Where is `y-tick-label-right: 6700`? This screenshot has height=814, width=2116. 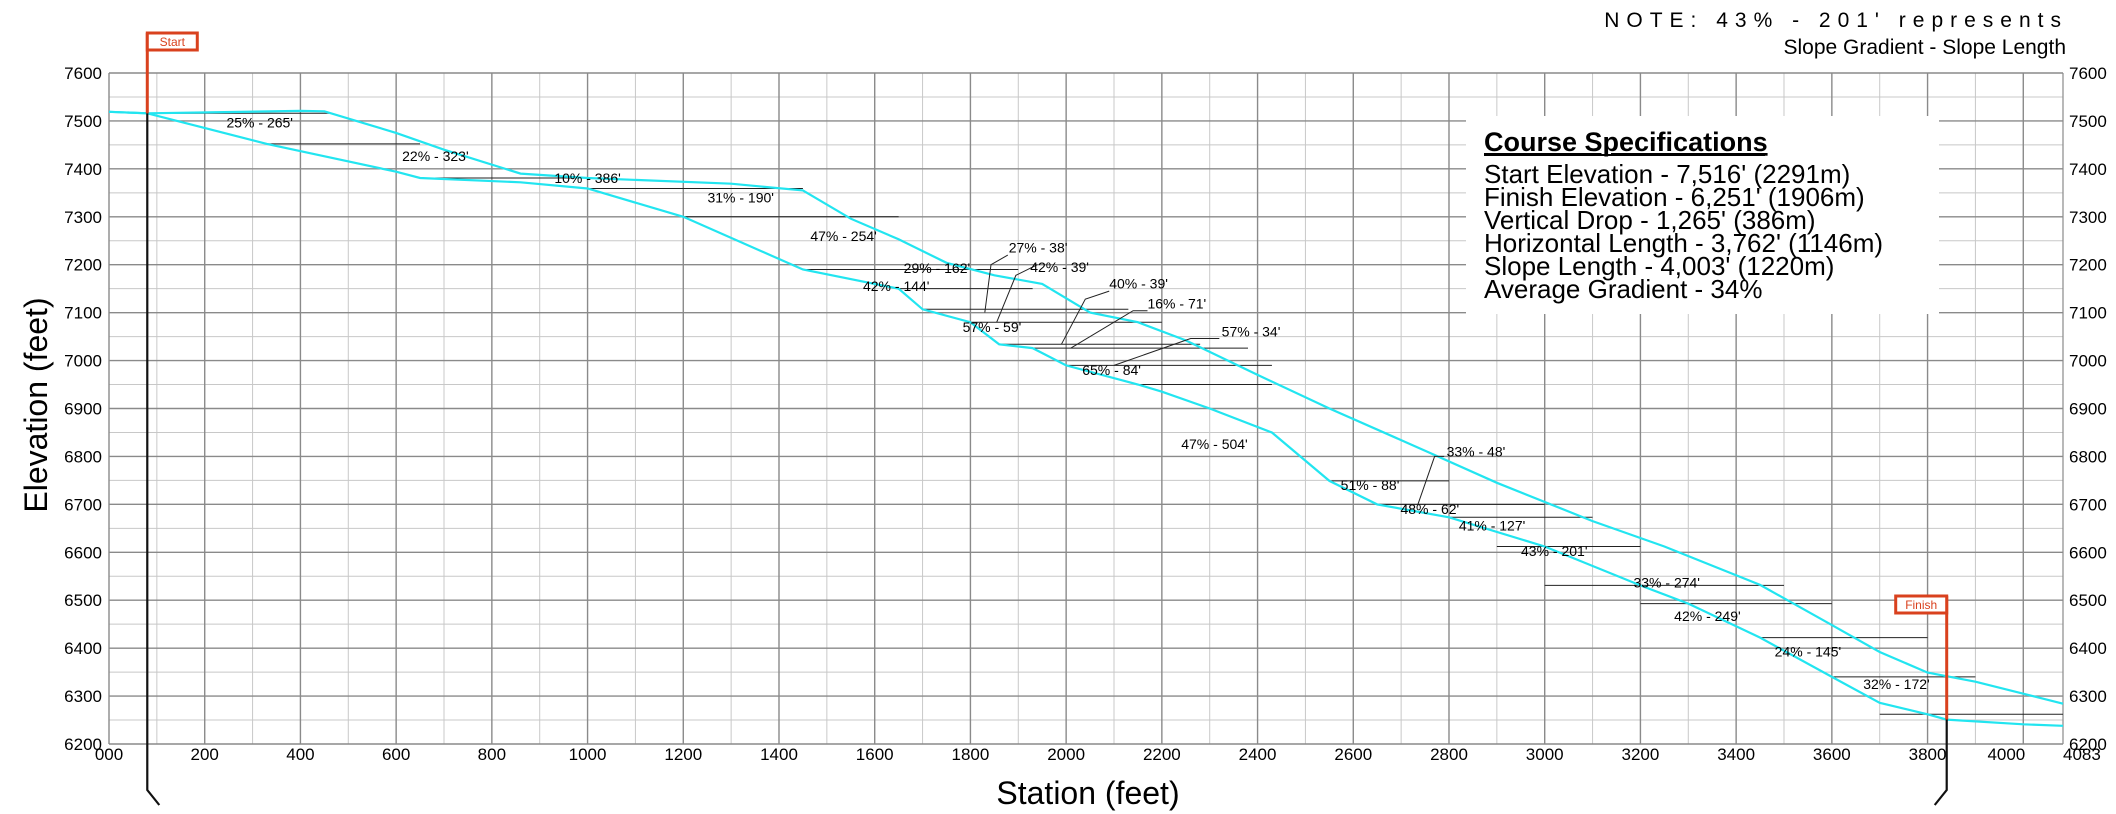
y-tick-label-right: 6700 is located at coordinates (2088, 504).